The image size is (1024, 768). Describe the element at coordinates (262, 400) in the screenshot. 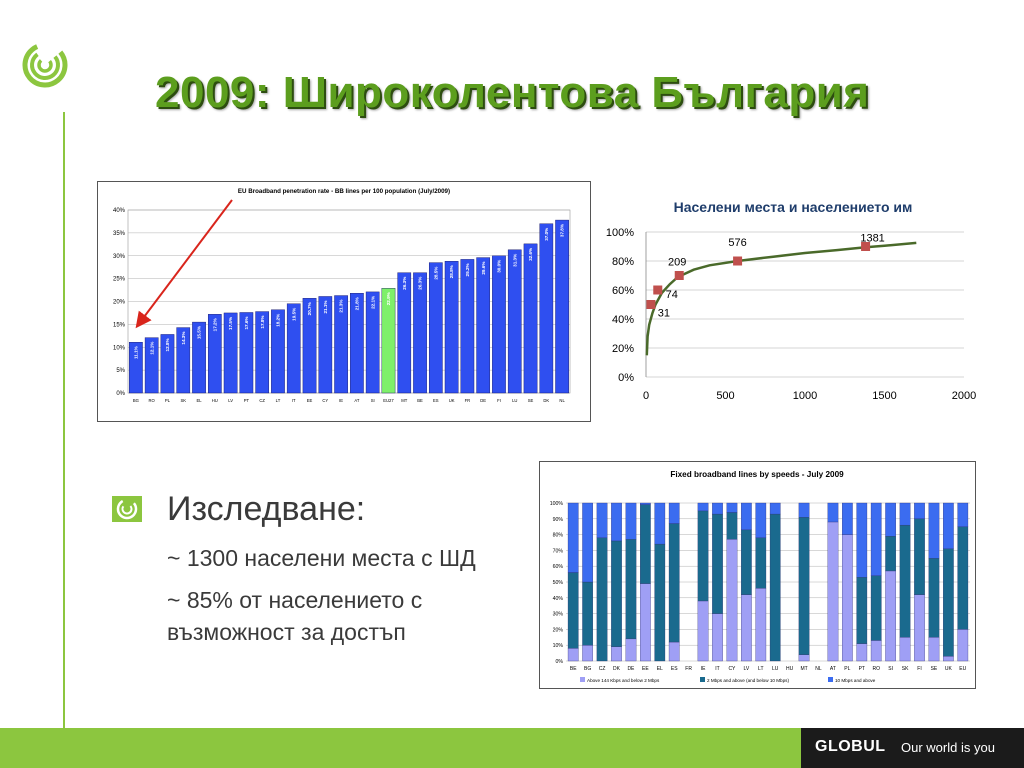

I see `x-tick-label: CZ` at that location.